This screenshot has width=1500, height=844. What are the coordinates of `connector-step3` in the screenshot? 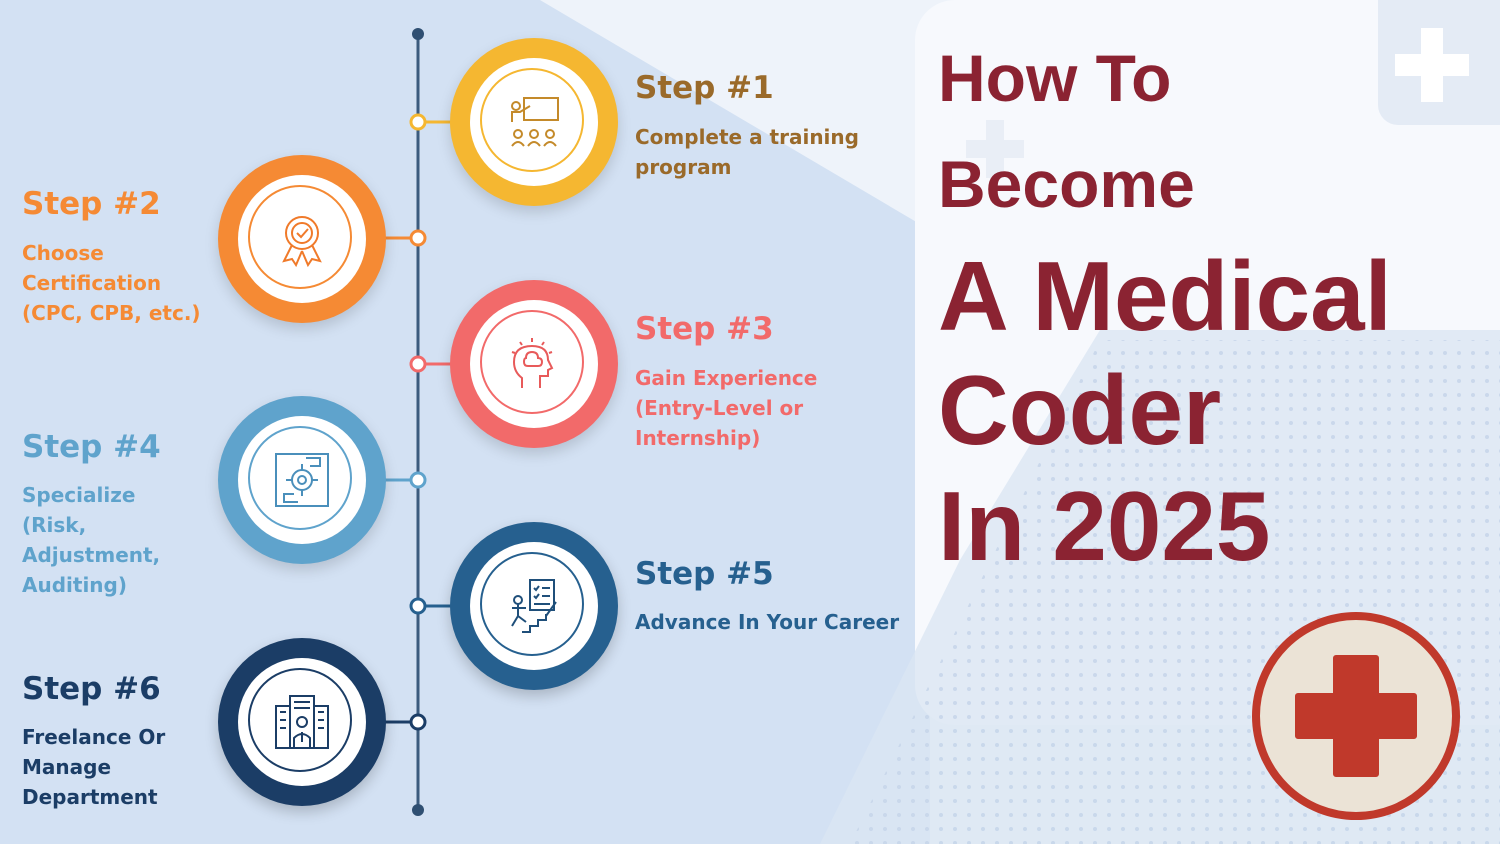 It's located at (432, 364).